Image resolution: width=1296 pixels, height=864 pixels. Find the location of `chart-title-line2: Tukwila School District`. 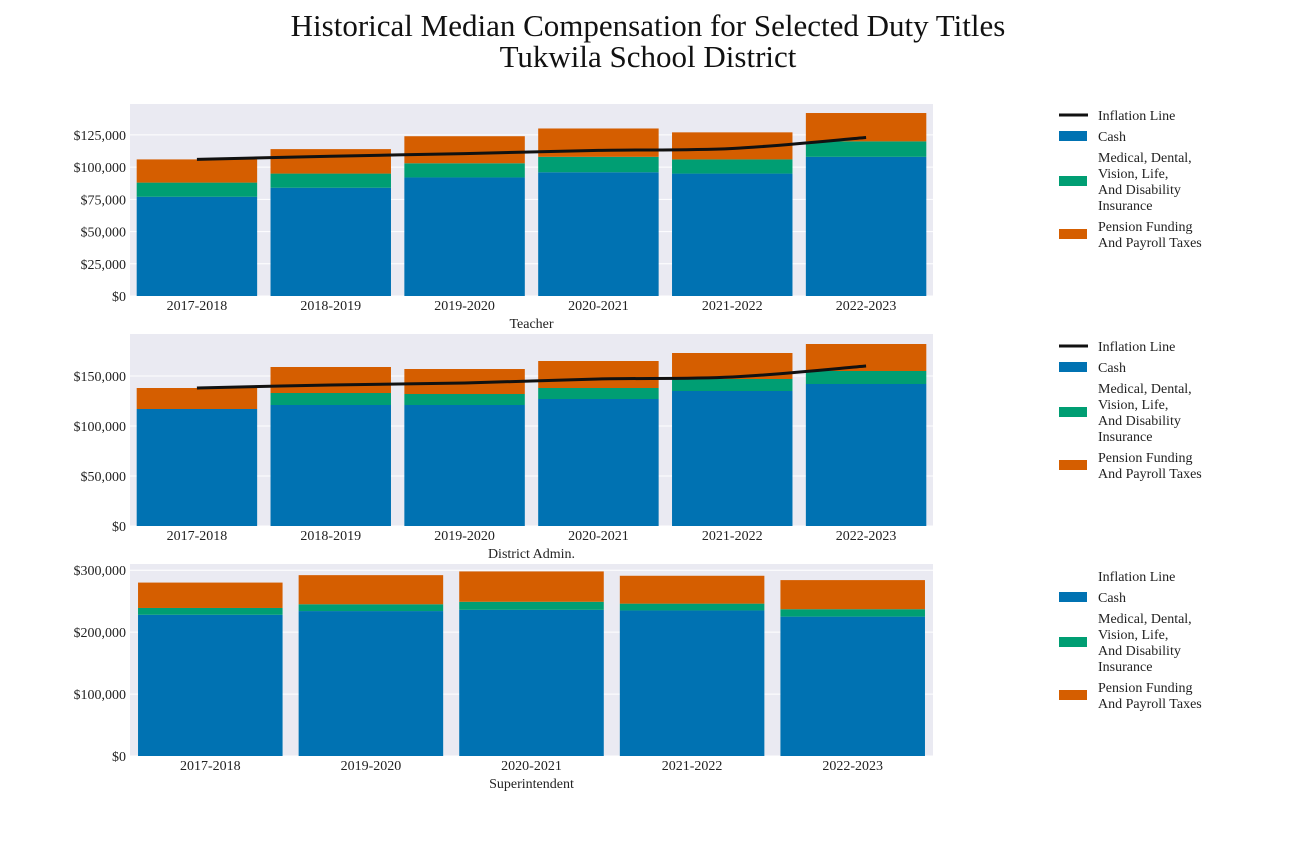

chart-title-line2: Tukwila School District is located at coordinates (648, 56).